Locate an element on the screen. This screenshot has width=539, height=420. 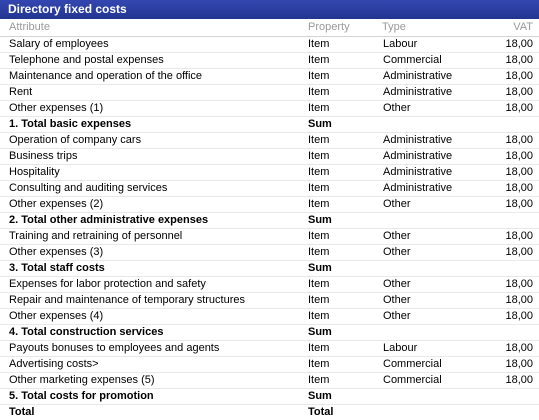
table-row-subtotal: 3. Total staff costs Sum is located at coordinates (269, 269).